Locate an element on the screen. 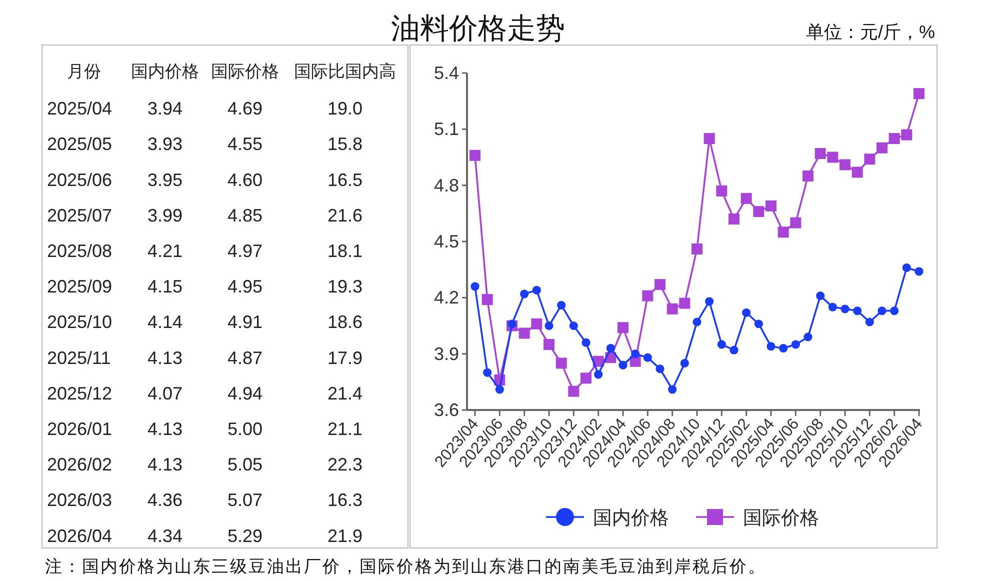 This screenshot has width=992, height=581. data-label: 3.94 is located at coordinates (165, 108).